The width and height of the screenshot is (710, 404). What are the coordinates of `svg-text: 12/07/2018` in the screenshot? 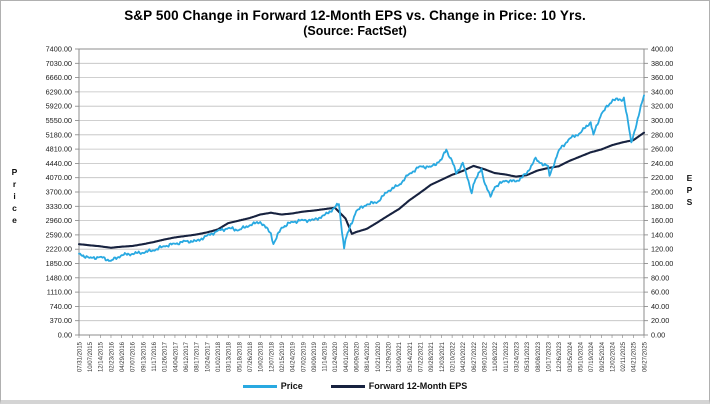 It's located at (272, 356).